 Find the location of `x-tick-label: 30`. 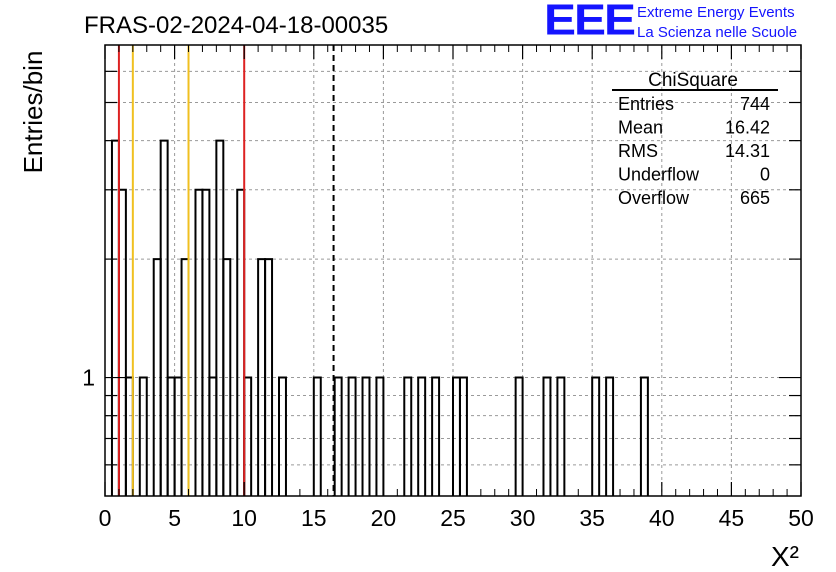

x-tick-label: 30 is located at coordinates (523, 518).